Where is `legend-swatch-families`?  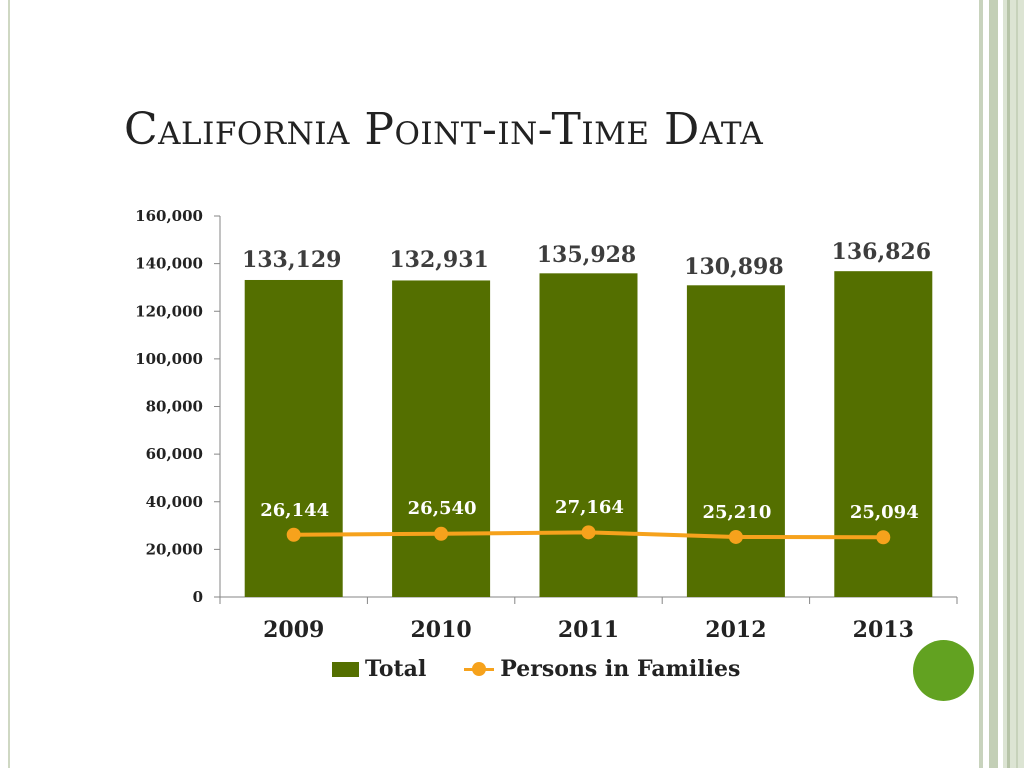 legend-swatch-families is located at coordinates (479, 669).